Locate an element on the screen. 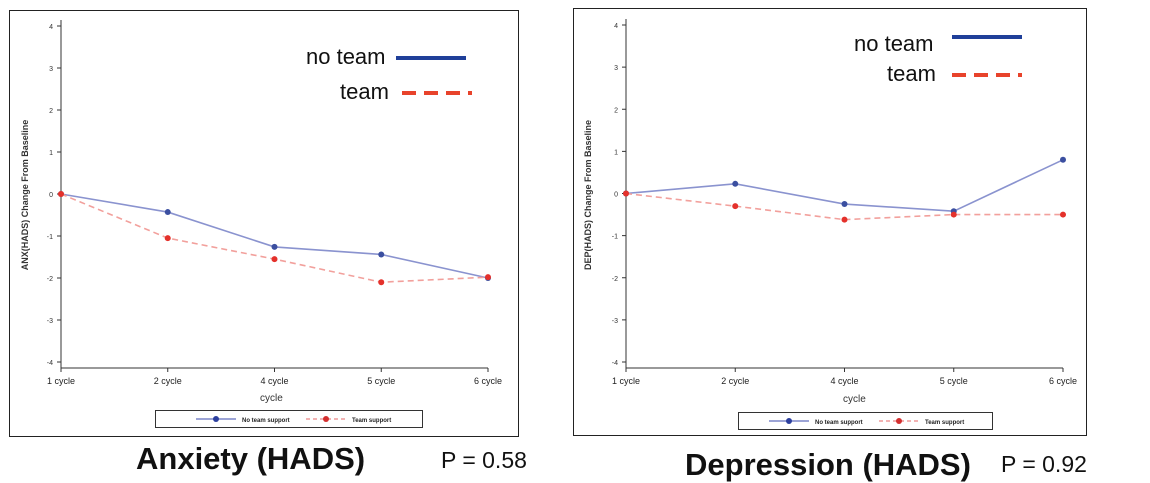 This screenshot has width=1150, height=483. anxiety-x-axis-title: cycle is located at coordinates (271, 398).